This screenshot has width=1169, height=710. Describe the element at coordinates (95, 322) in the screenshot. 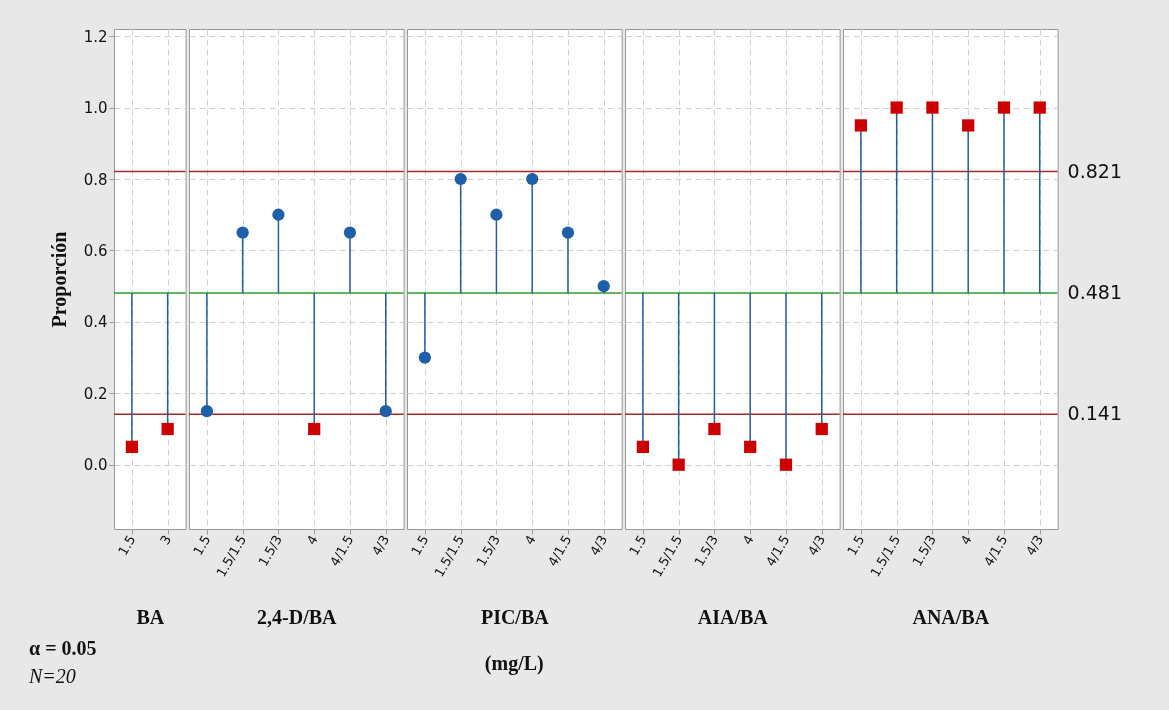

I see `y-tick-label: 0.4` at that location.